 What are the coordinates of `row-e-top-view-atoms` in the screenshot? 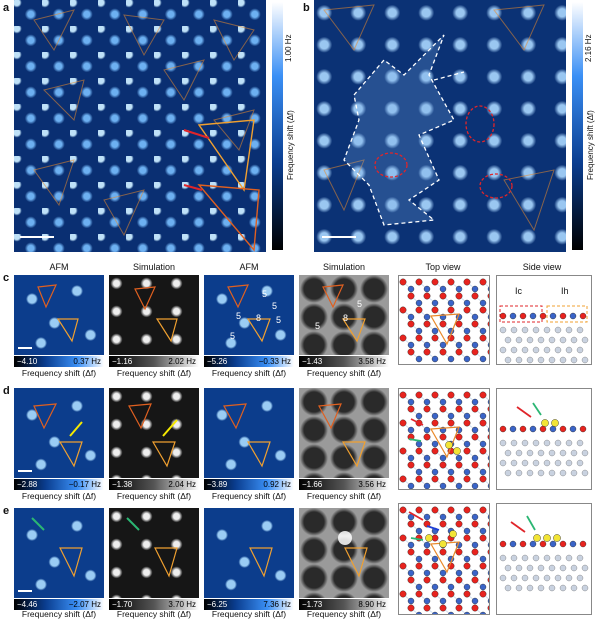 It's located at (444, 560).